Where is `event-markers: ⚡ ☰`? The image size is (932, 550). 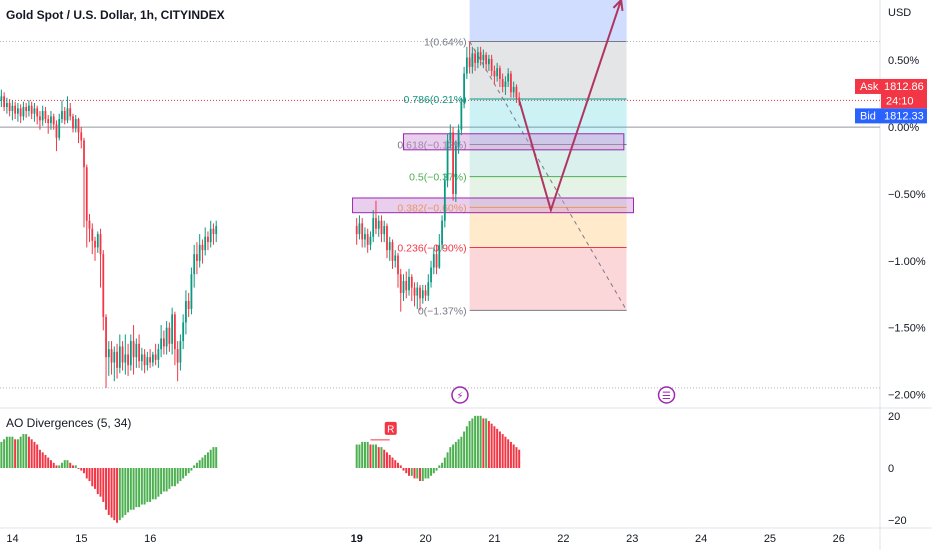
event-markers: ⚡ ☰ is located at coordinates (563, 395).